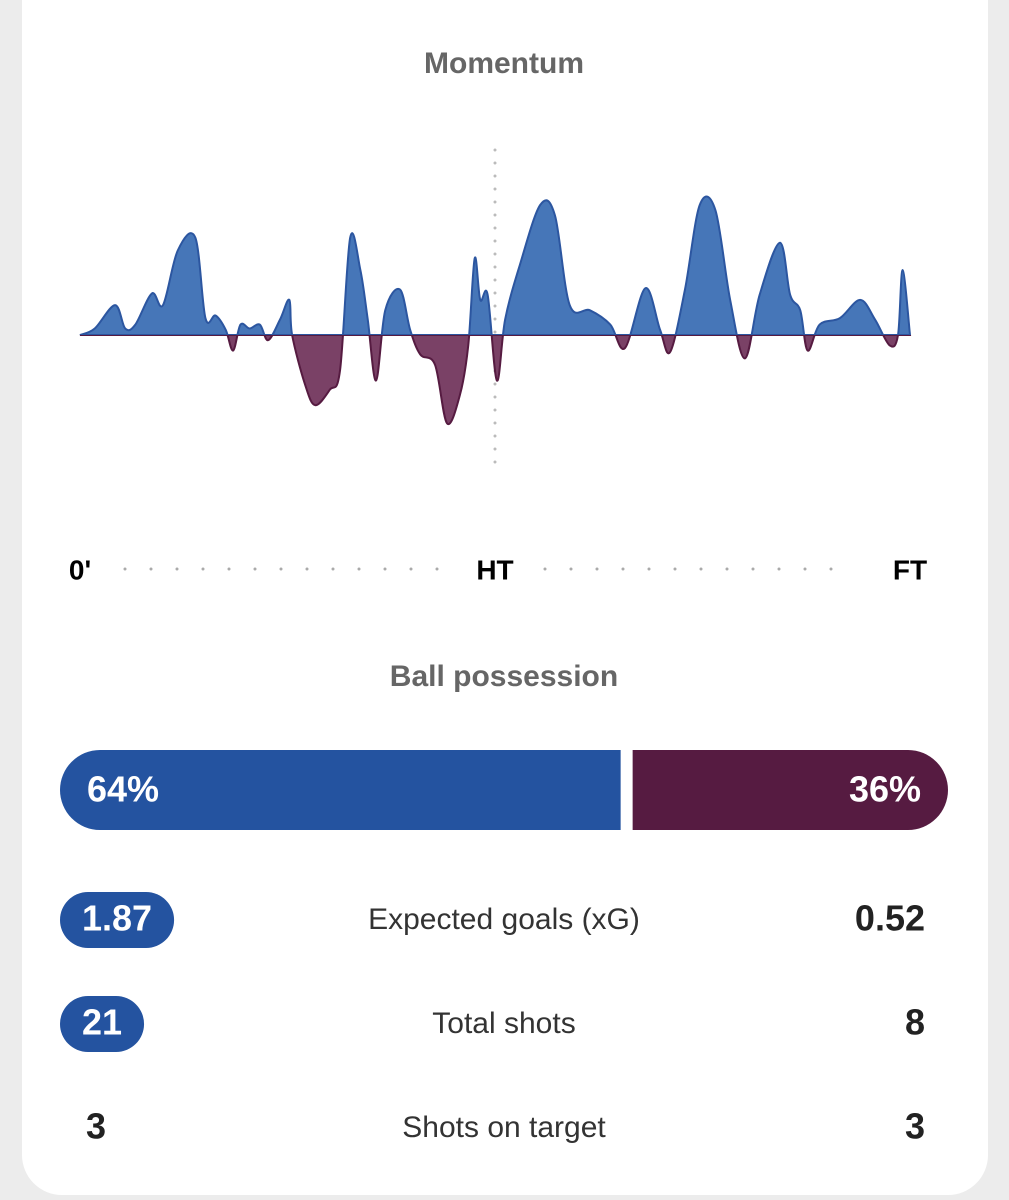 The width and height of the screenshot is (1009, 1200). What do you see at coordinates (504, 919) in the screenshot?
I see `stat-label: Expected goals (xG)` at bounding box center [504, 919].